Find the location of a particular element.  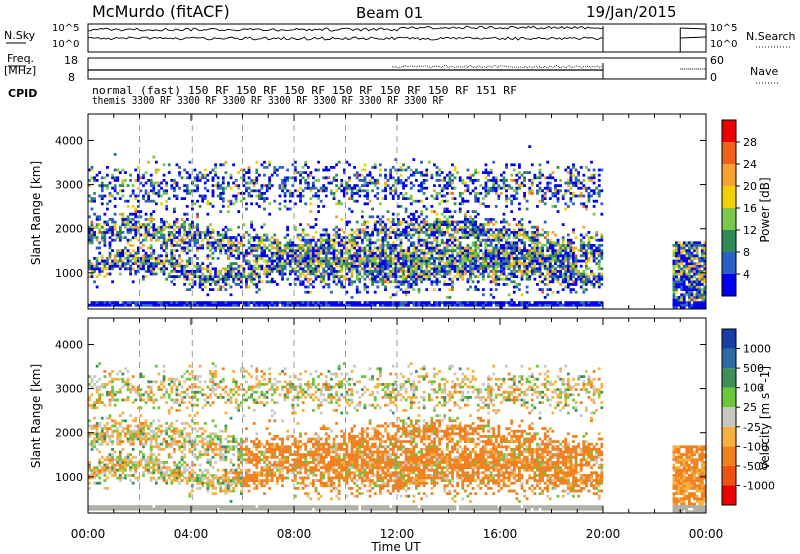

colorbar-swatch is located at coordinates (729, 219).